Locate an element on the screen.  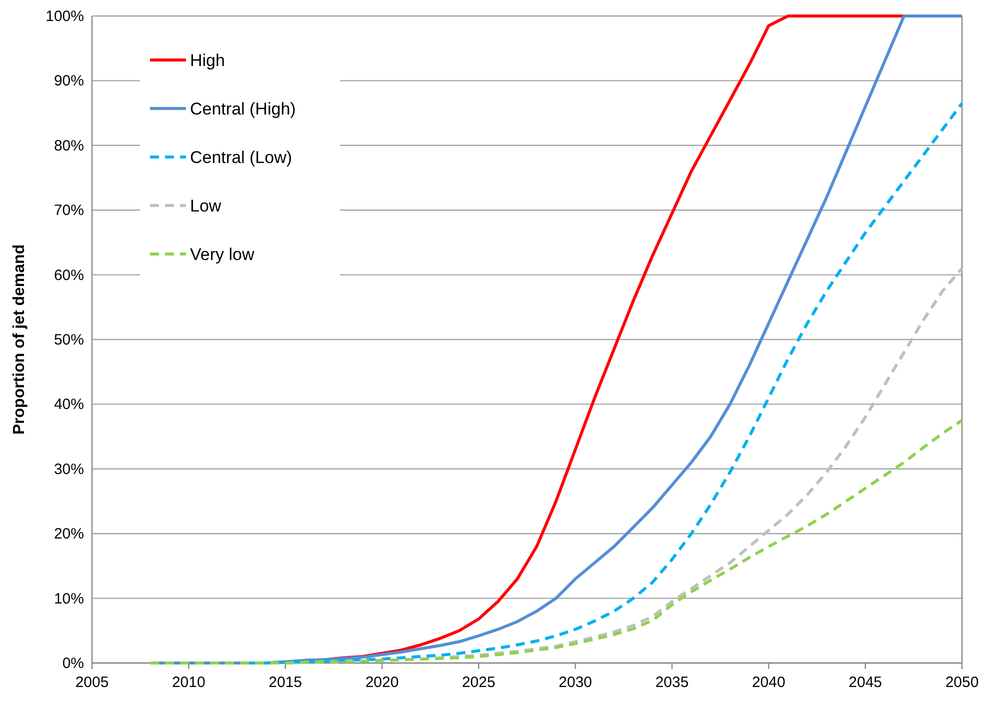
y-tick-label: 60% is located at coordinates (69, 275).